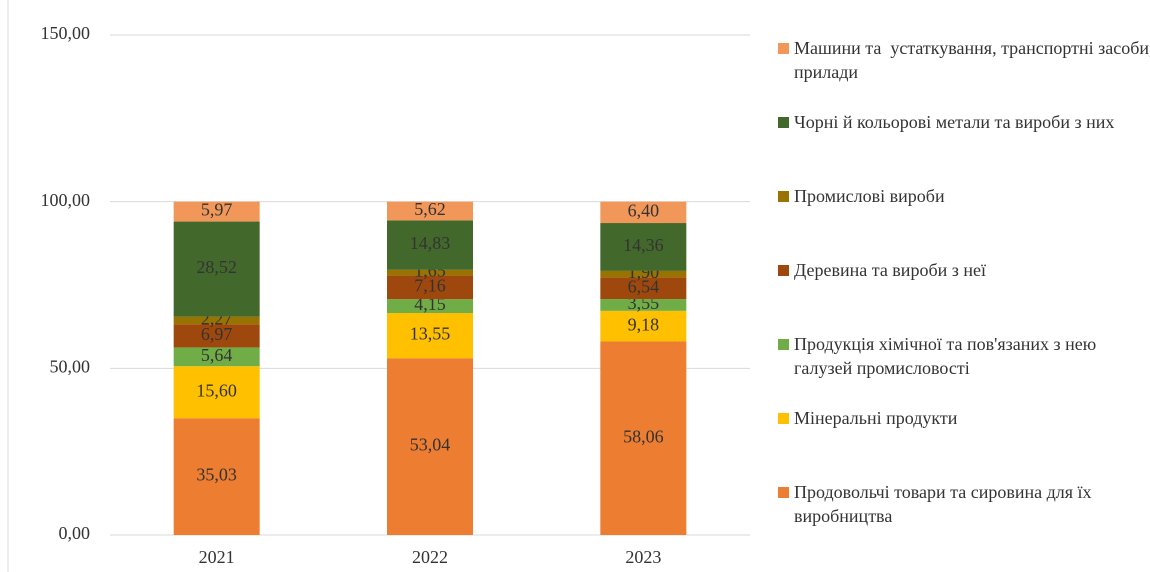 The height and width of the screenshot is (572, 1150). I want to click on legend-item: Деревина та вироби з неї, so click(963, 270).